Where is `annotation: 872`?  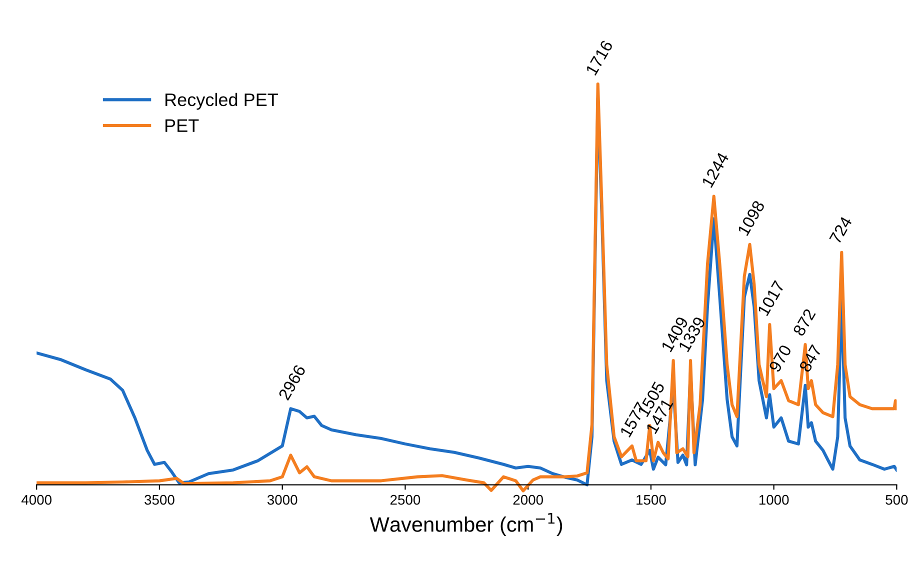 annotation: 872 is located at coordinates (804, 322).